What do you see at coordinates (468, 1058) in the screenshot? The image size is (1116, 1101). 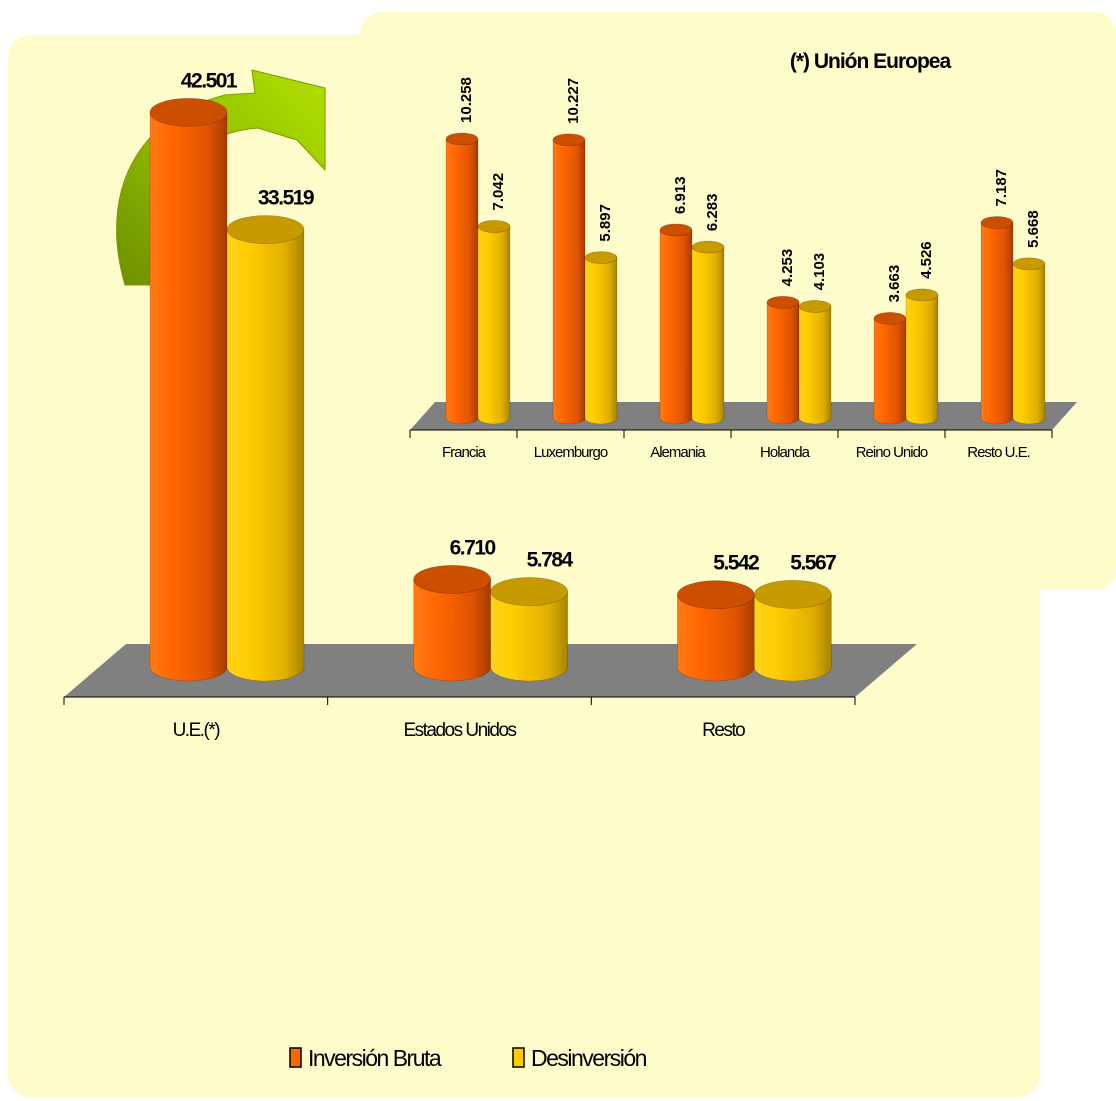 I see `legend: Inversión Bruta Desinversión` at bounding box center [468, 1058].